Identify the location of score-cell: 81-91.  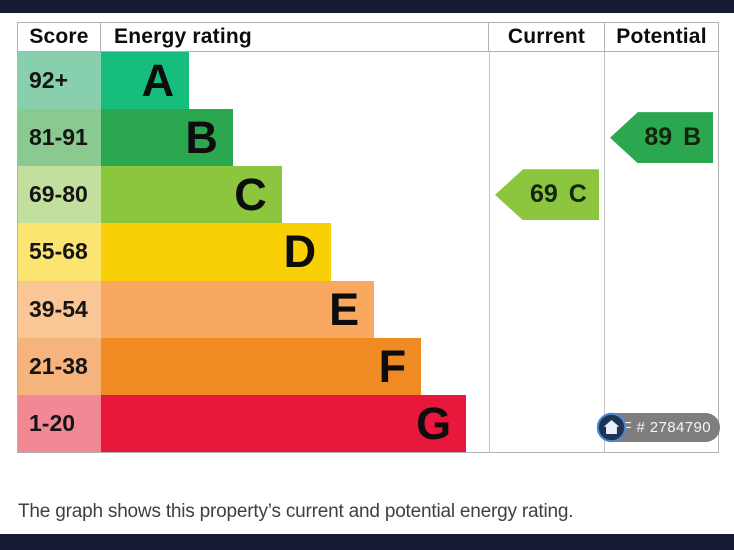
(59, 138).